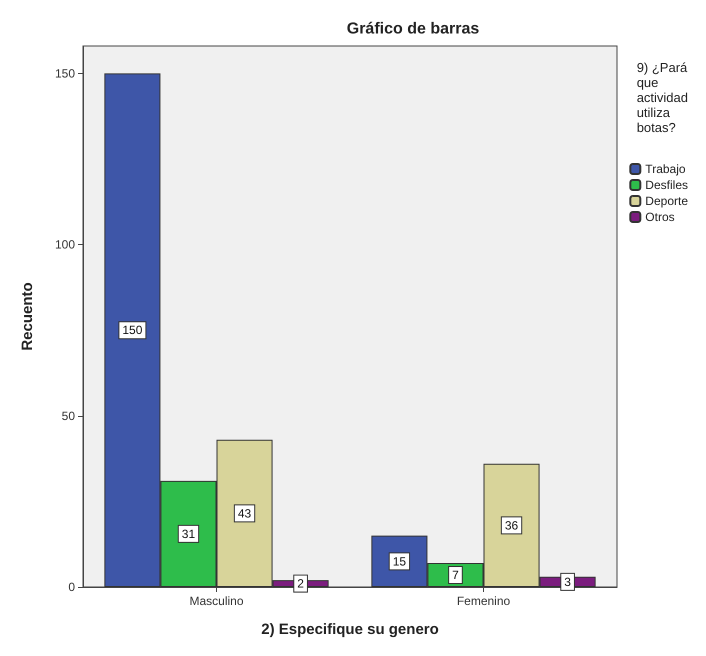 The height and width of the screenshot is (656, 706). Describe the element at coordinates (216, 601) in the screenshot. I see `x-tick-label: Masculino` at that location.